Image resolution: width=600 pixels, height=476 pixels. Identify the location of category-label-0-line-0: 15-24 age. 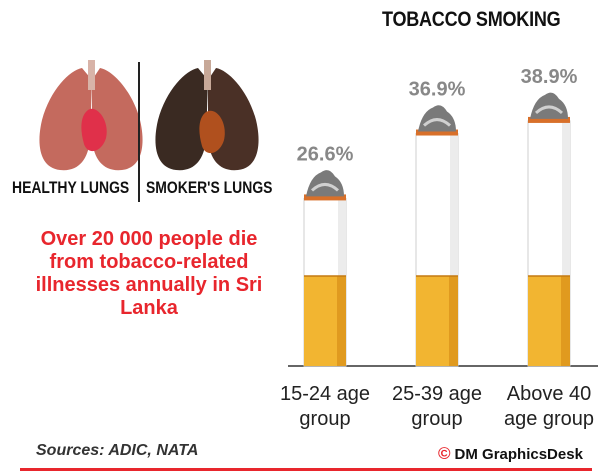
(325, 394).